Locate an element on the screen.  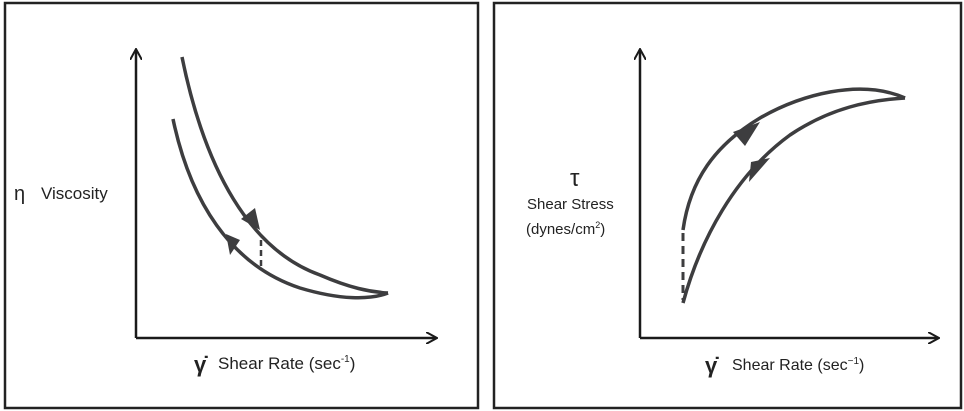
y-axis-label: Viscosity is located at coordinates (74, 193).